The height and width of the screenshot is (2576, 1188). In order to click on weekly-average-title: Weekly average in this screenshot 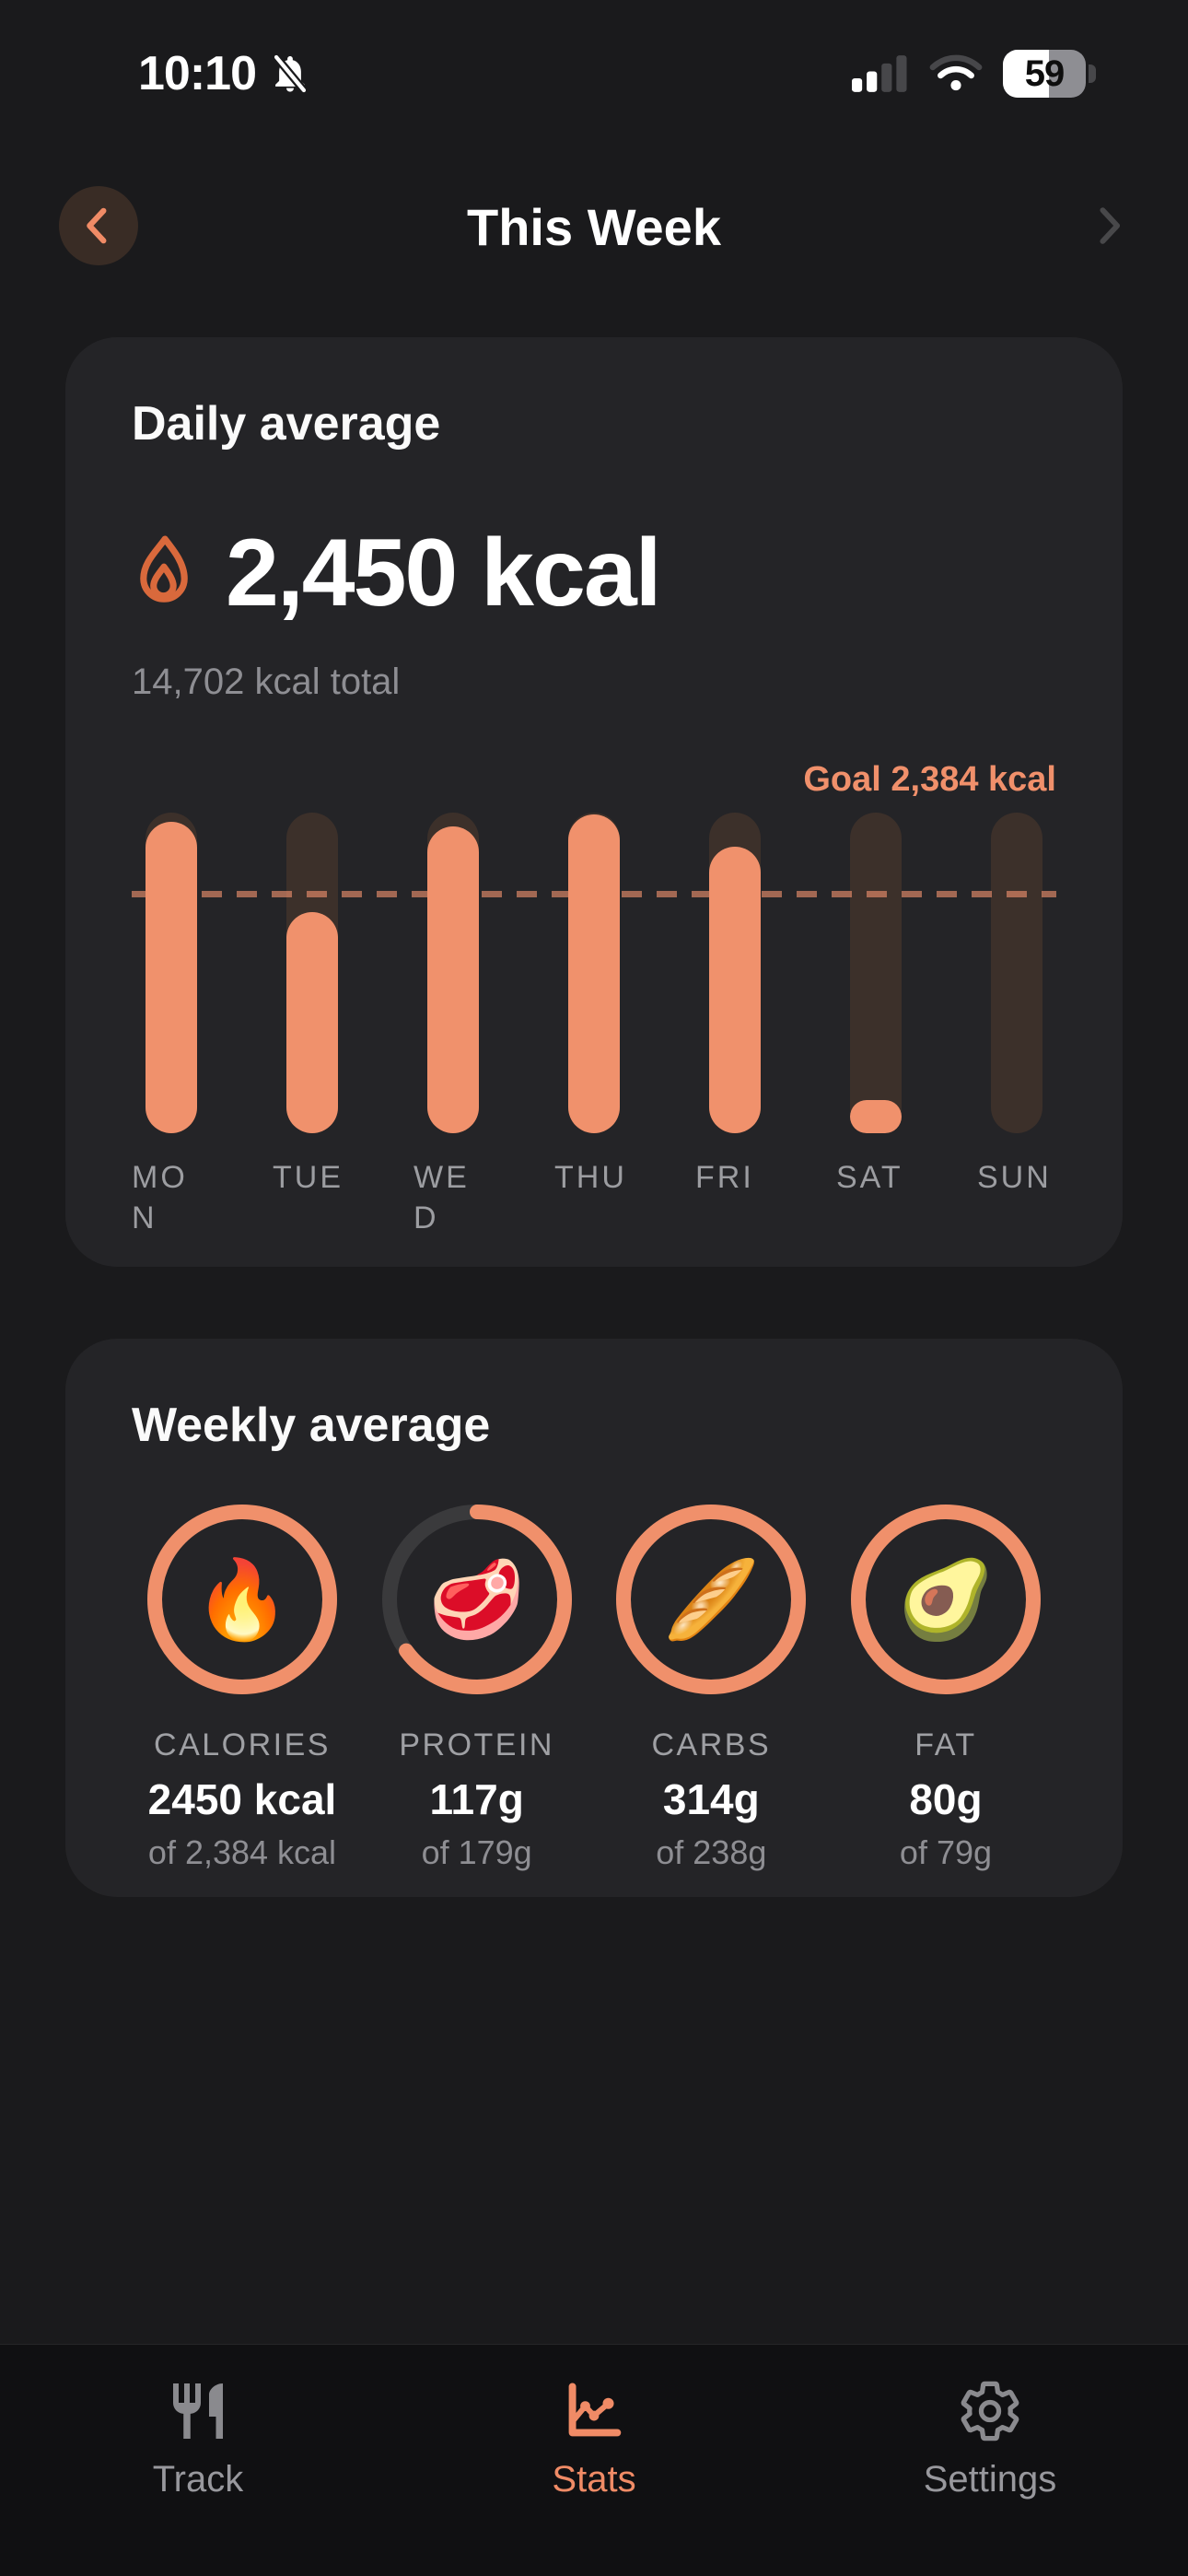, I will do `click(311, 1425)`.